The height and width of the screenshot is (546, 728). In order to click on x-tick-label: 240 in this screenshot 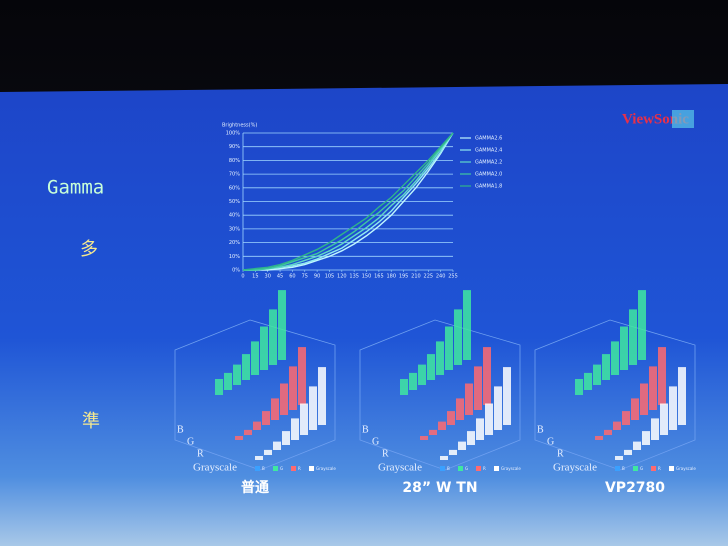, I will do `click(441, 277)`.